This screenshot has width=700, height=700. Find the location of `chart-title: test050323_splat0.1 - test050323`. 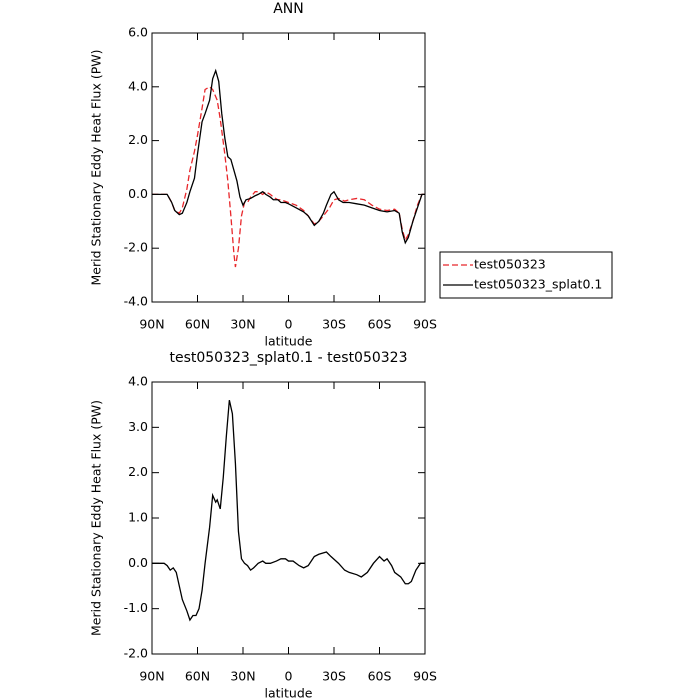

chart-title: test050323_splat0.1 - test050323 is located at coordinates (288, 358).